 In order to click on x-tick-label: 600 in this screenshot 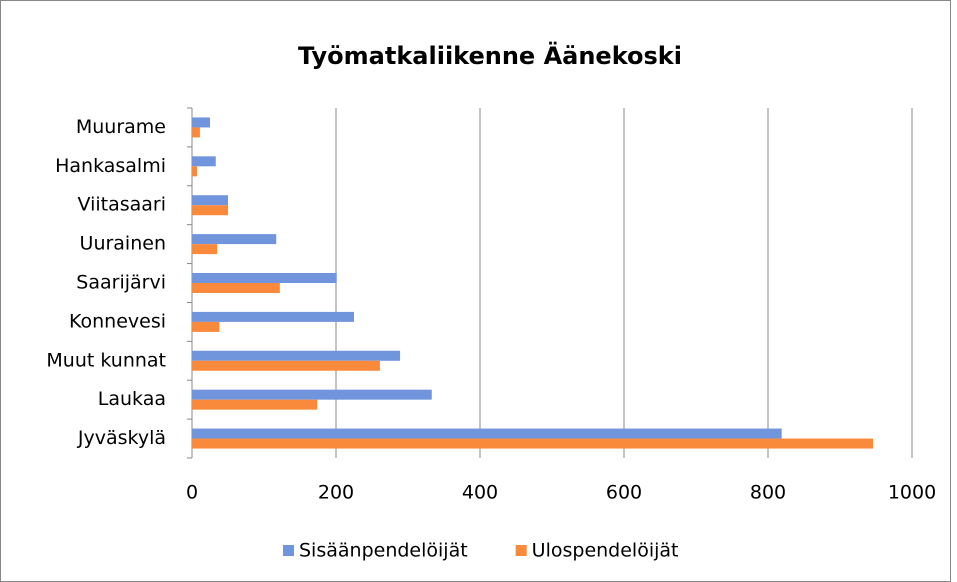, I will do `click(624, 493)`.